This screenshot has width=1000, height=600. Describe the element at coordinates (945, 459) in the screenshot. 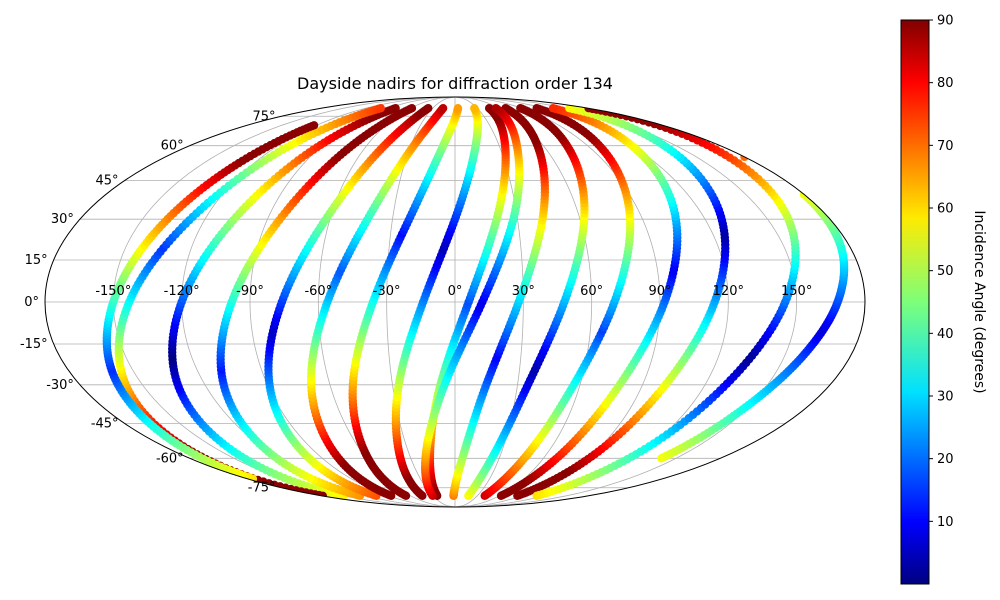

I see `colorbar-tick-label: 20` at that location.